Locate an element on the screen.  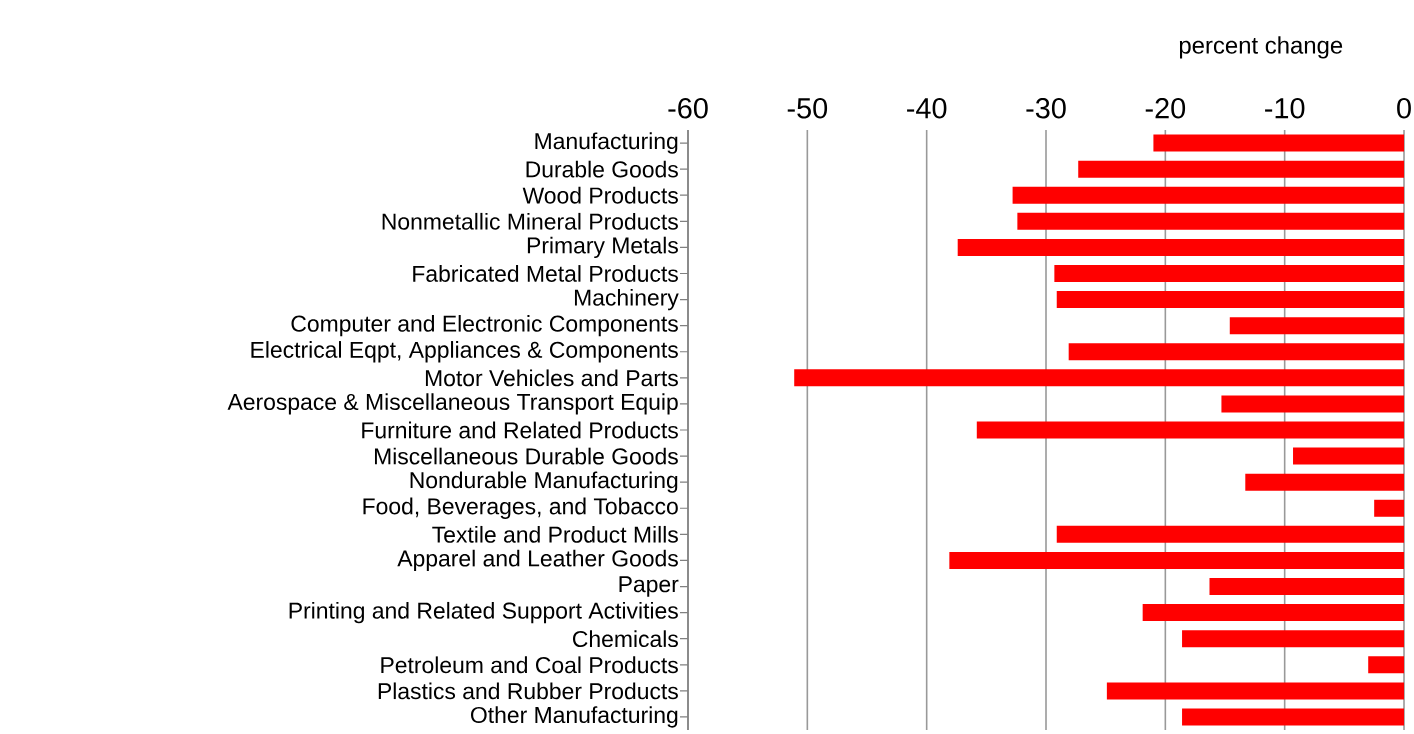
x-tick-label: -50 is located at coordinates (807, 108).